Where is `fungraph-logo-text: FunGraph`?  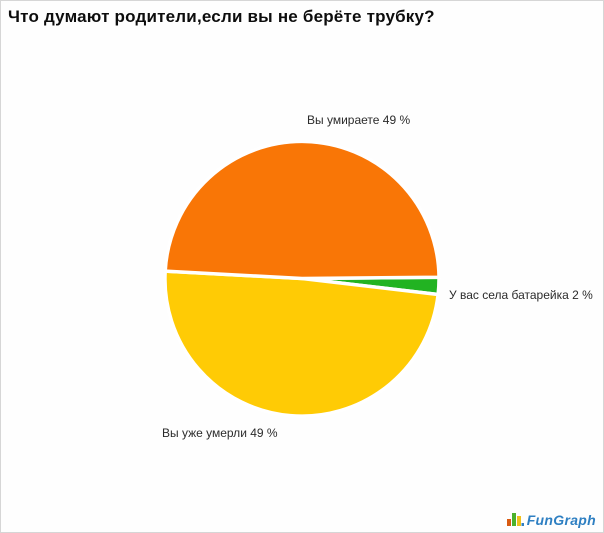
fungraph-logo-text: FunGraph is located at coordinates (561, 520).